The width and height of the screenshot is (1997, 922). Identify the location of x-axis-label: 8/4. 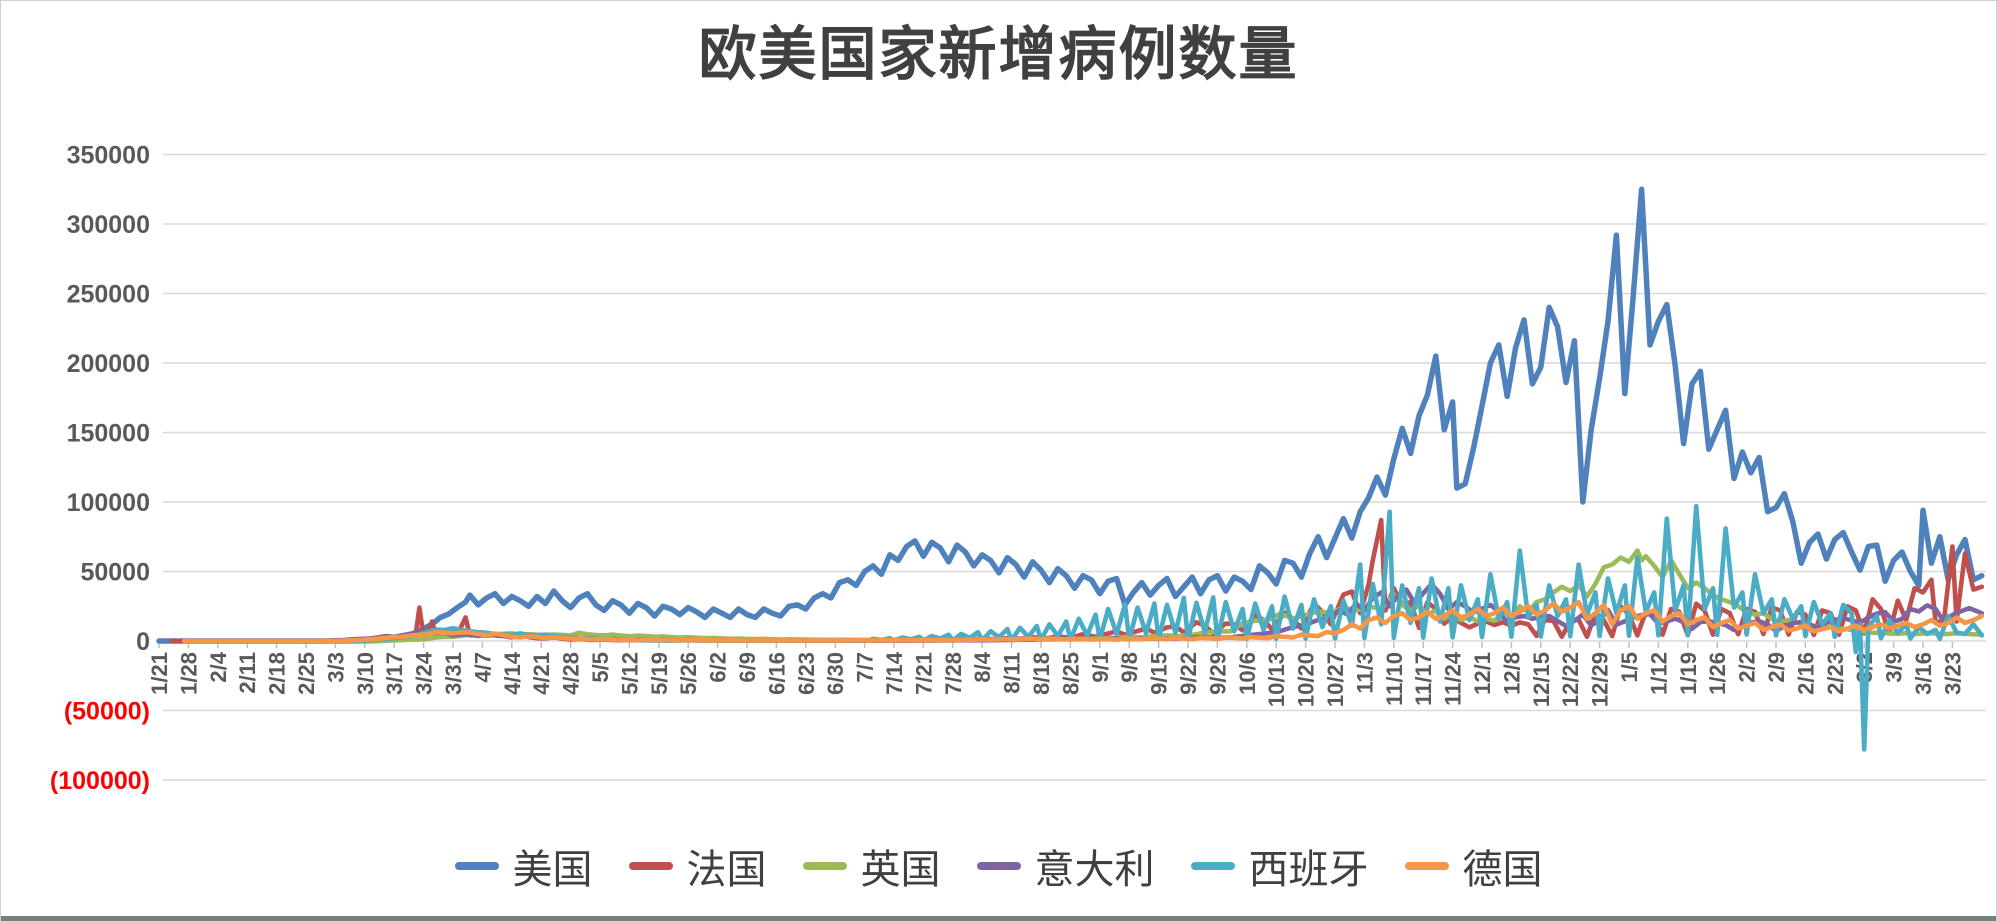
(982, 666).